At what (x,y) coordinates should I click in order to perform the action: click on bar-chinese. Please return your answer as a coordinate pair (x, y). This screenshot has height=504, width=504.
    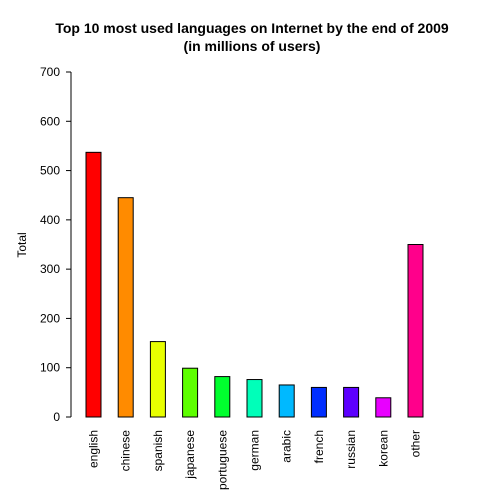
    Looking at the image, I should click on (125, 307).